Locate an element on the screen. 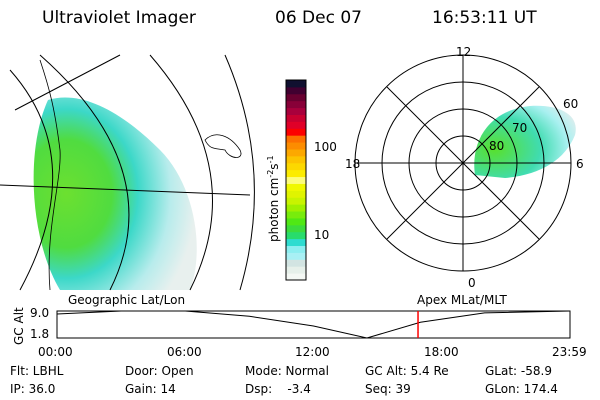  status-field: GLat: -58.9 is located at coordinates (518, 371).